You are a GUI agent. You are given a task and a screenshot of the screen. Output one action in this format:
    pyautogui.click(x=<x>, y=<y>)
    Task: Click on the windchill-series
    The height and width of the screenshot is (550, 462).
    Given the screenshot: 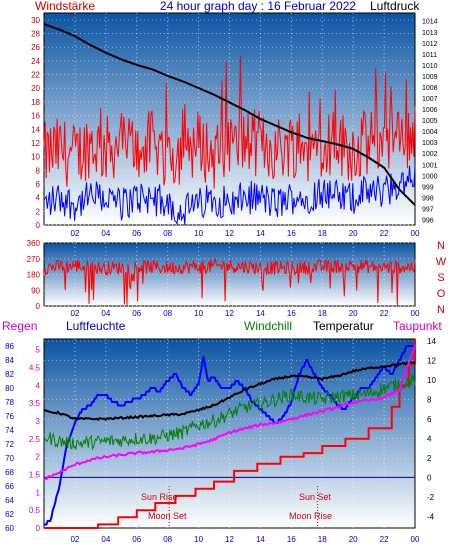 What is the action you would take?
    pyautogui.click(x=229, y=412)
    